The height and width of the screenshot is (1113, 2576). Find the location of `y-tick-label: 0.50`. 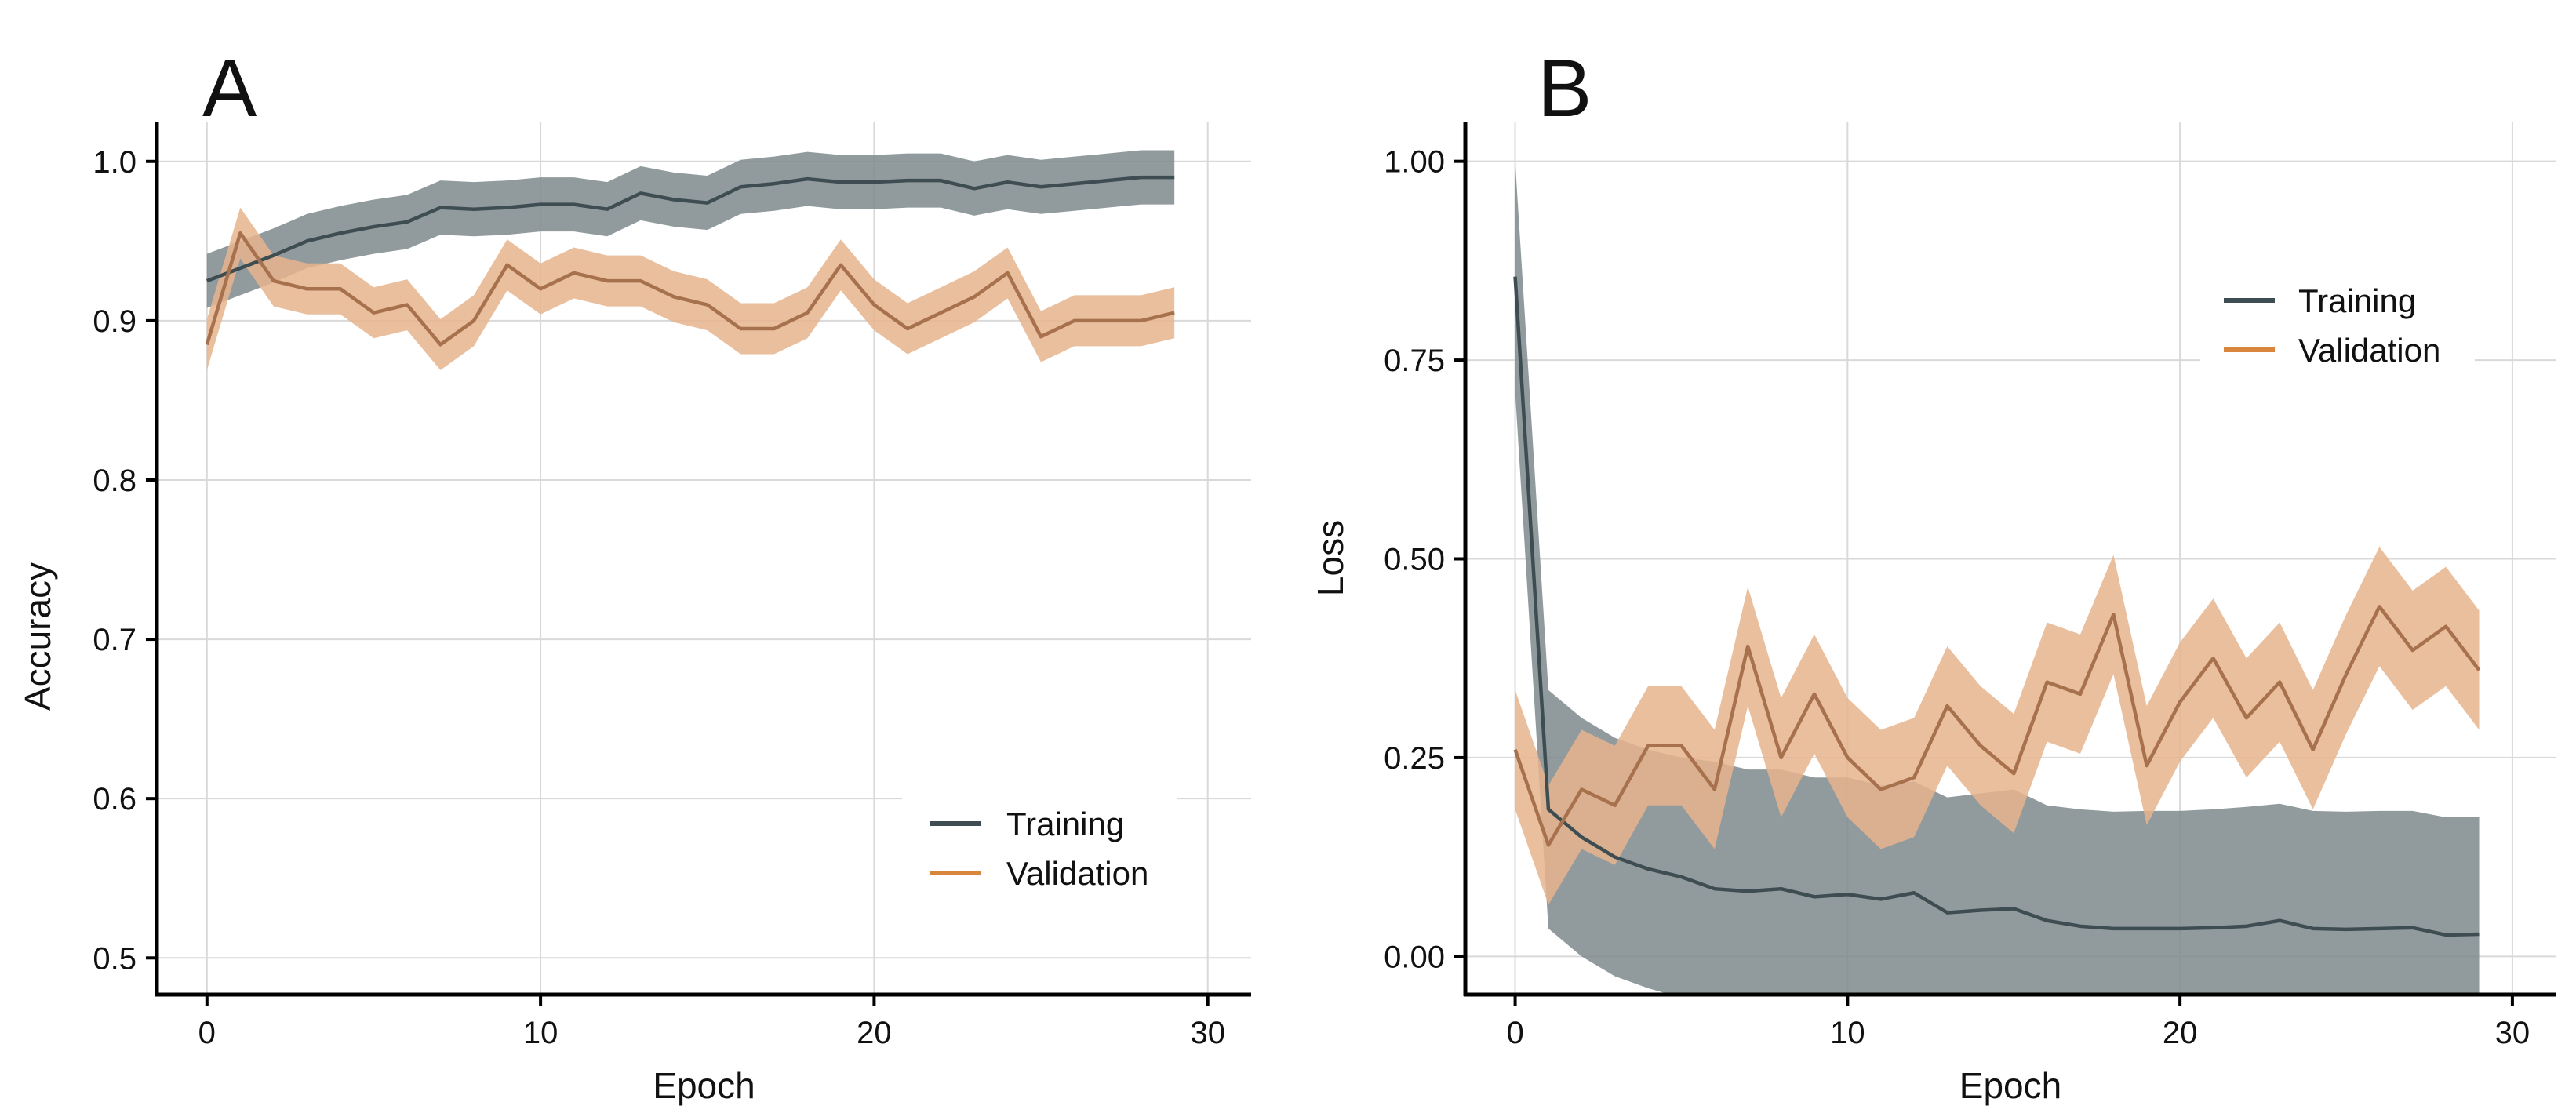

y-tick-label: 0.50 is located at coordinates (1414, 560).